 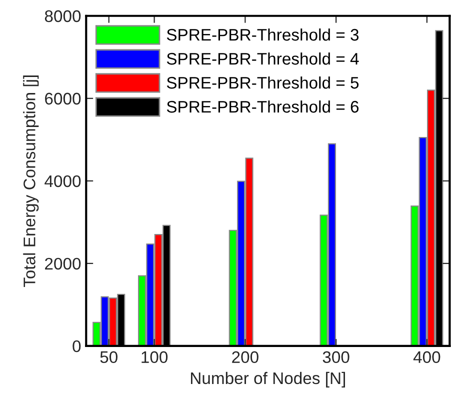 What do you see at coordinates (426, 357) in the screenshot?
I see `x-tick-label: 400` at bounding box center [426, 357].